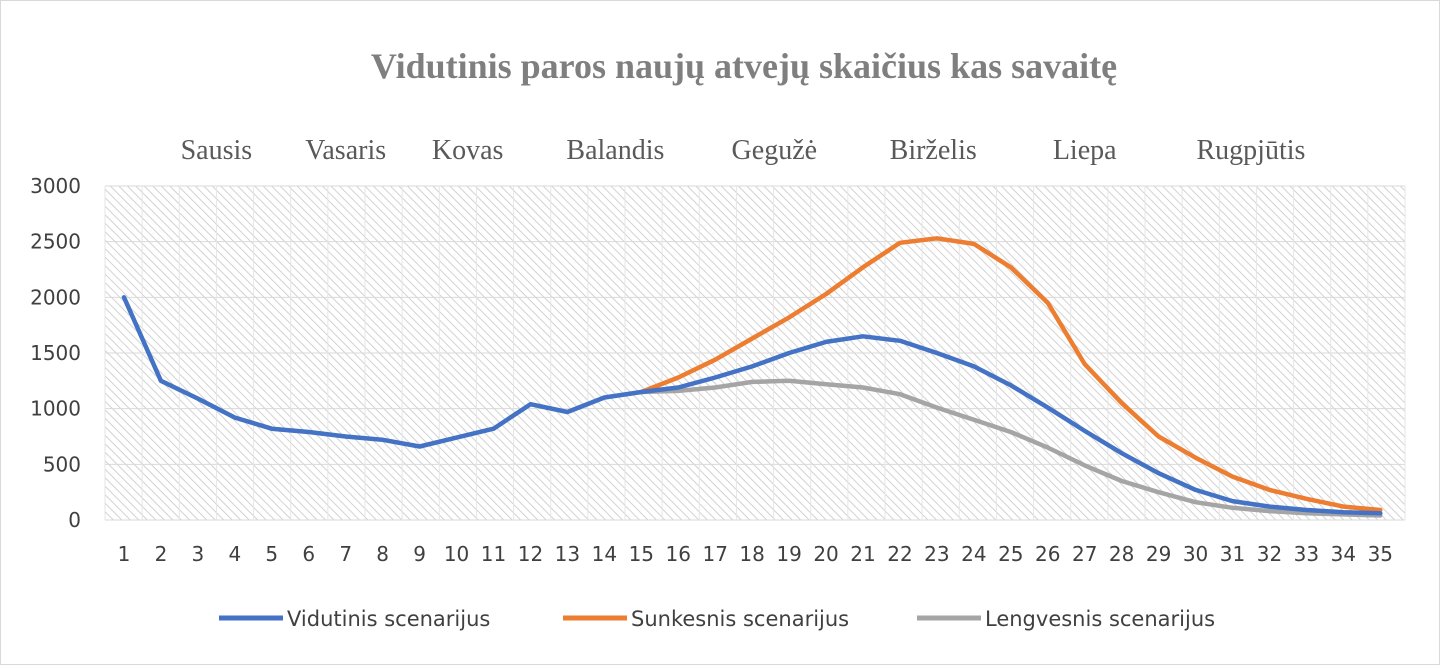 The height and width of the screenshot is (666, 1440). What do you see at coordinates (217, 150) in the screenshot?
I see `month-label: Sausis` at bounding box center [217, 150].